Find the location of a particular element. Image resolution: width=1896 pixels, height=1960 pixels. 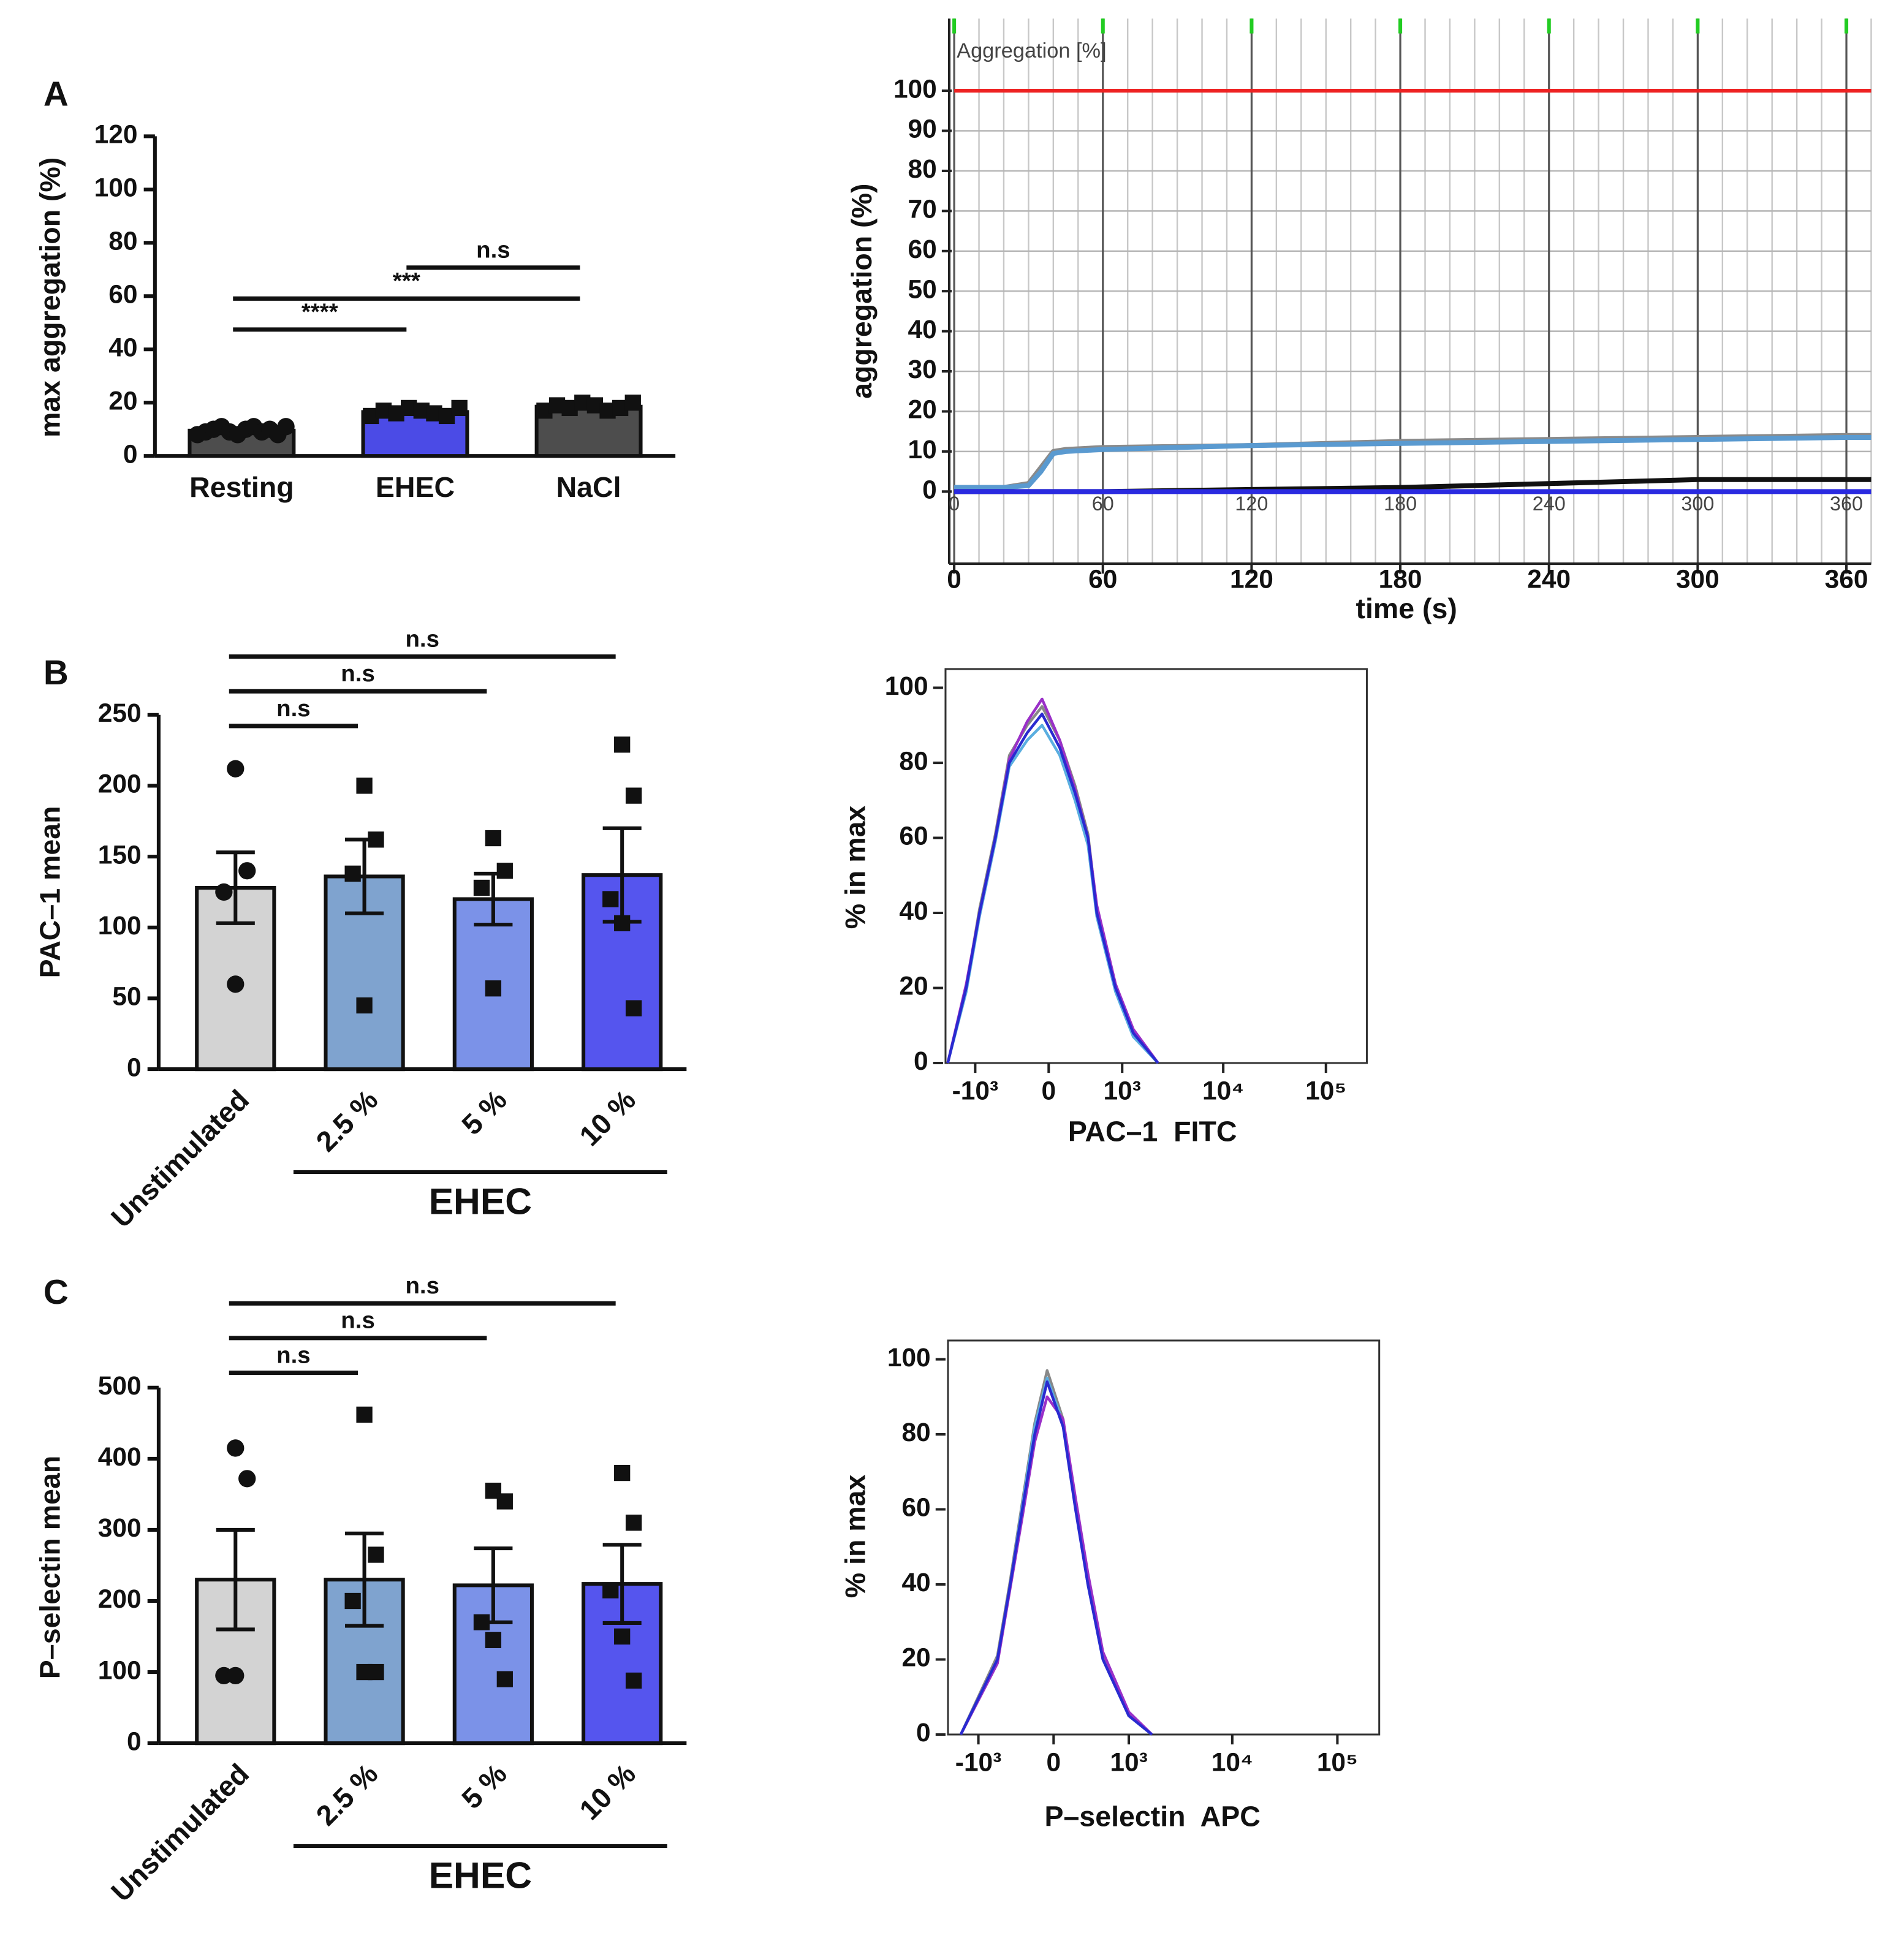

x-axis-label: P–selectin APC is located at coordinates (1152, 1817).